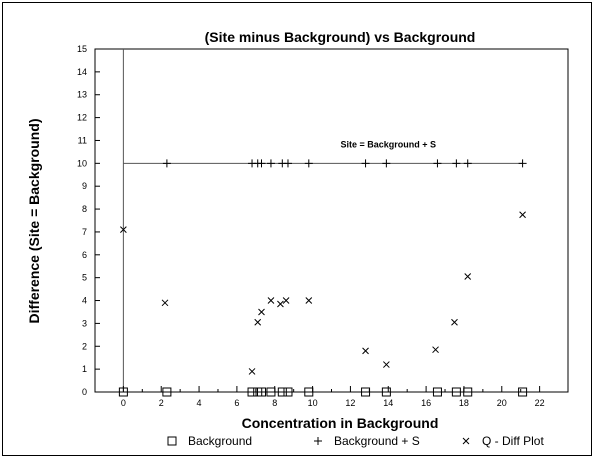  Describe the element at coordinates (388, 403) in the screenshot. I see `x-tick-label: 14` at that location.